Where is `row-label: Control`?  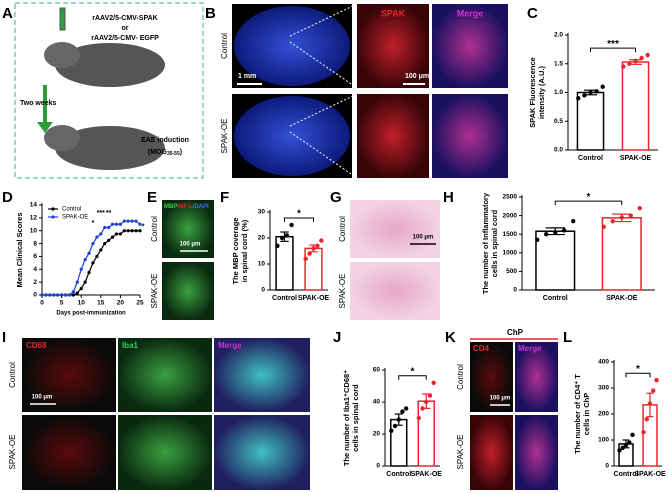 row-label: Control is located at coordinates (224, 46).